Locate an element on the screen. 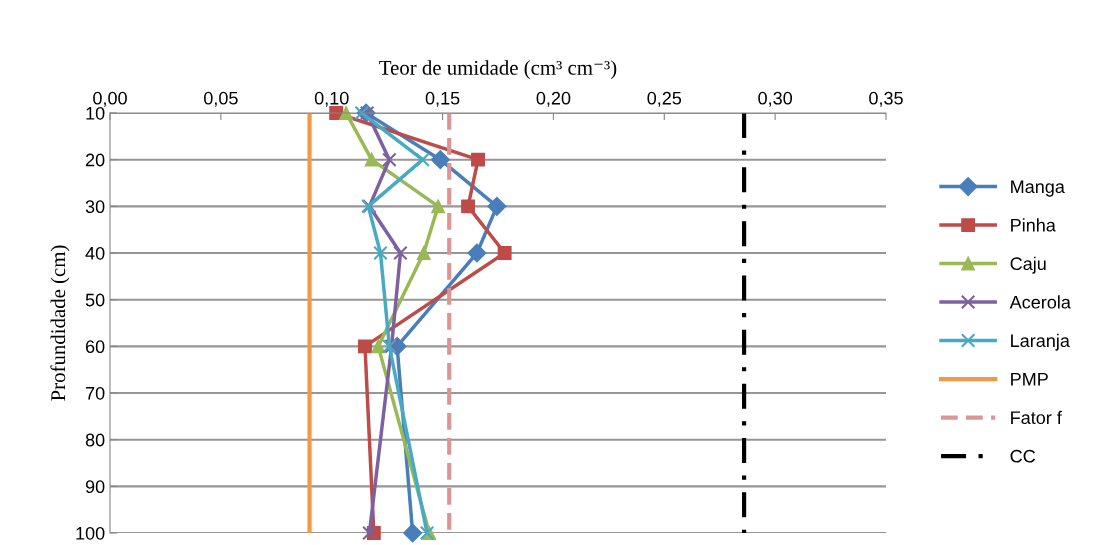 This screenshot has width=1107, height=545. x-tick-label: 0,30 is located at coordinates (775, 99).